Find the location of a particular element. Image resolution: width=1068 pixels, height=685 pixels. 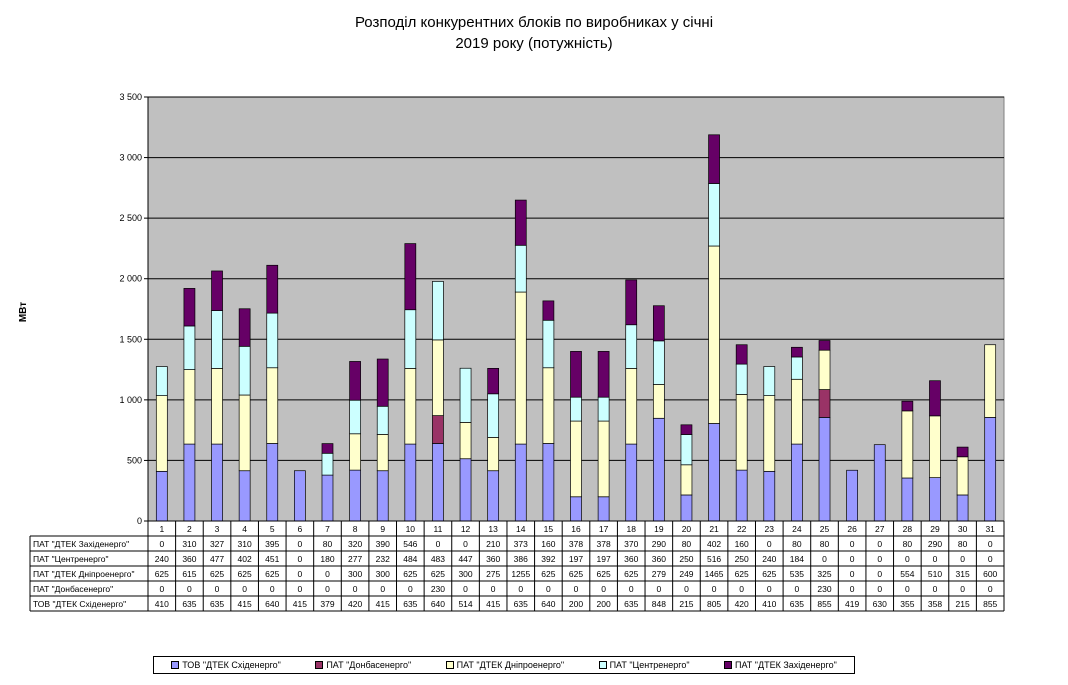

data-label: 451 is located at coordinates (272, 559).